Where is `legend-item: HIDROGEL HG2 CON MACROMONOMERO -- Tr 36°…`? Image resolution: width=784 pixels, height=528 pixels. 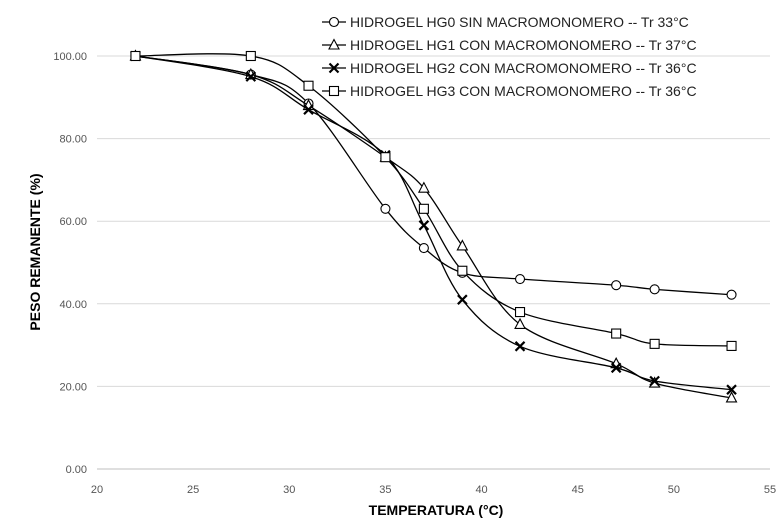 legend-item: HIDROGEL HG2 CON MACROMONOMERO -- Tr 36°… is located at coordinates (509, 68).